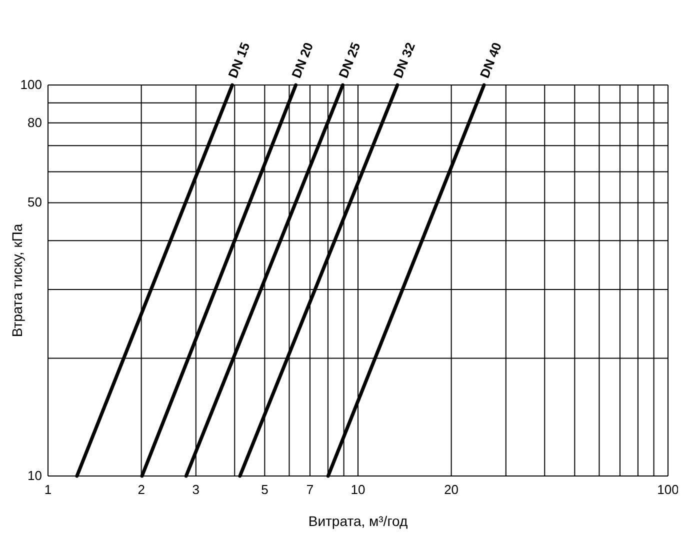 The image size is (686, 546). I want to click on x-tick-label: 2, so click(141, 489).